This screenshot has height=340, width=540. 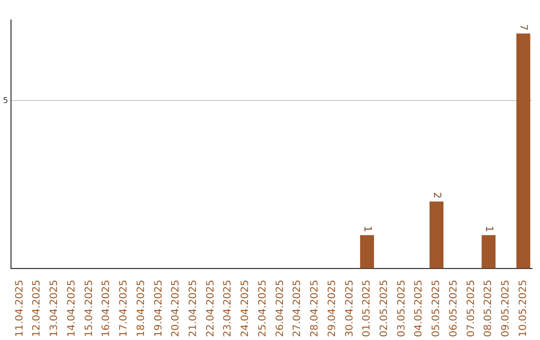 I want to click on x-tick-label: 05.05.2025, so click(x=436, y=309).